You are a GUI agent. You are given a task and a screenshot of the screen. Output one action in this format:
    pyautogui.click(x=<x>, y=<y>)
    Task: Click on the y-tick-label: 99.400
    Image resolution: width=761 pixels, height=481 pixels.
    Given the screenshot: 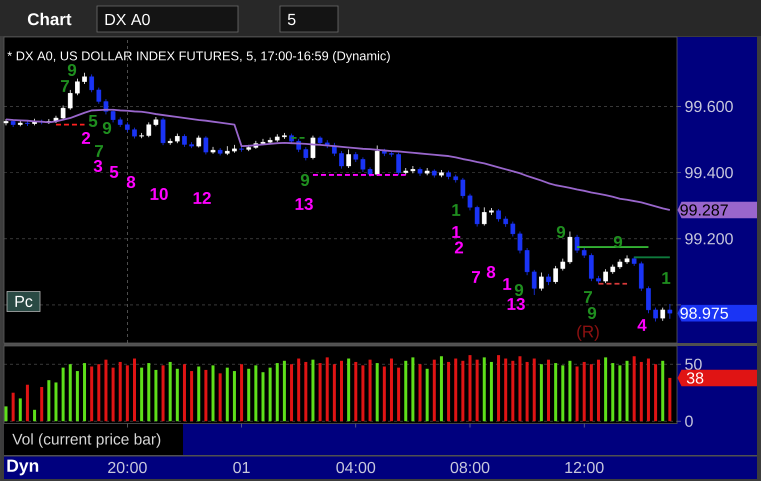 What is the action you would take?
    pyautogui.click(x=709, y=172)
    